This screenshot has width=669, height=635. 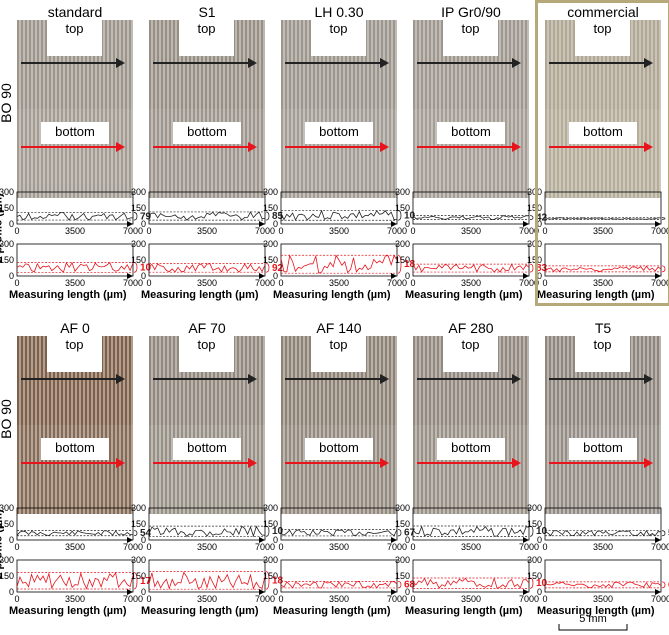 What do you see at coordinates (145, 216) in the screenshot?
I see `roughness-value: 79` at bounding box center [145, 216].